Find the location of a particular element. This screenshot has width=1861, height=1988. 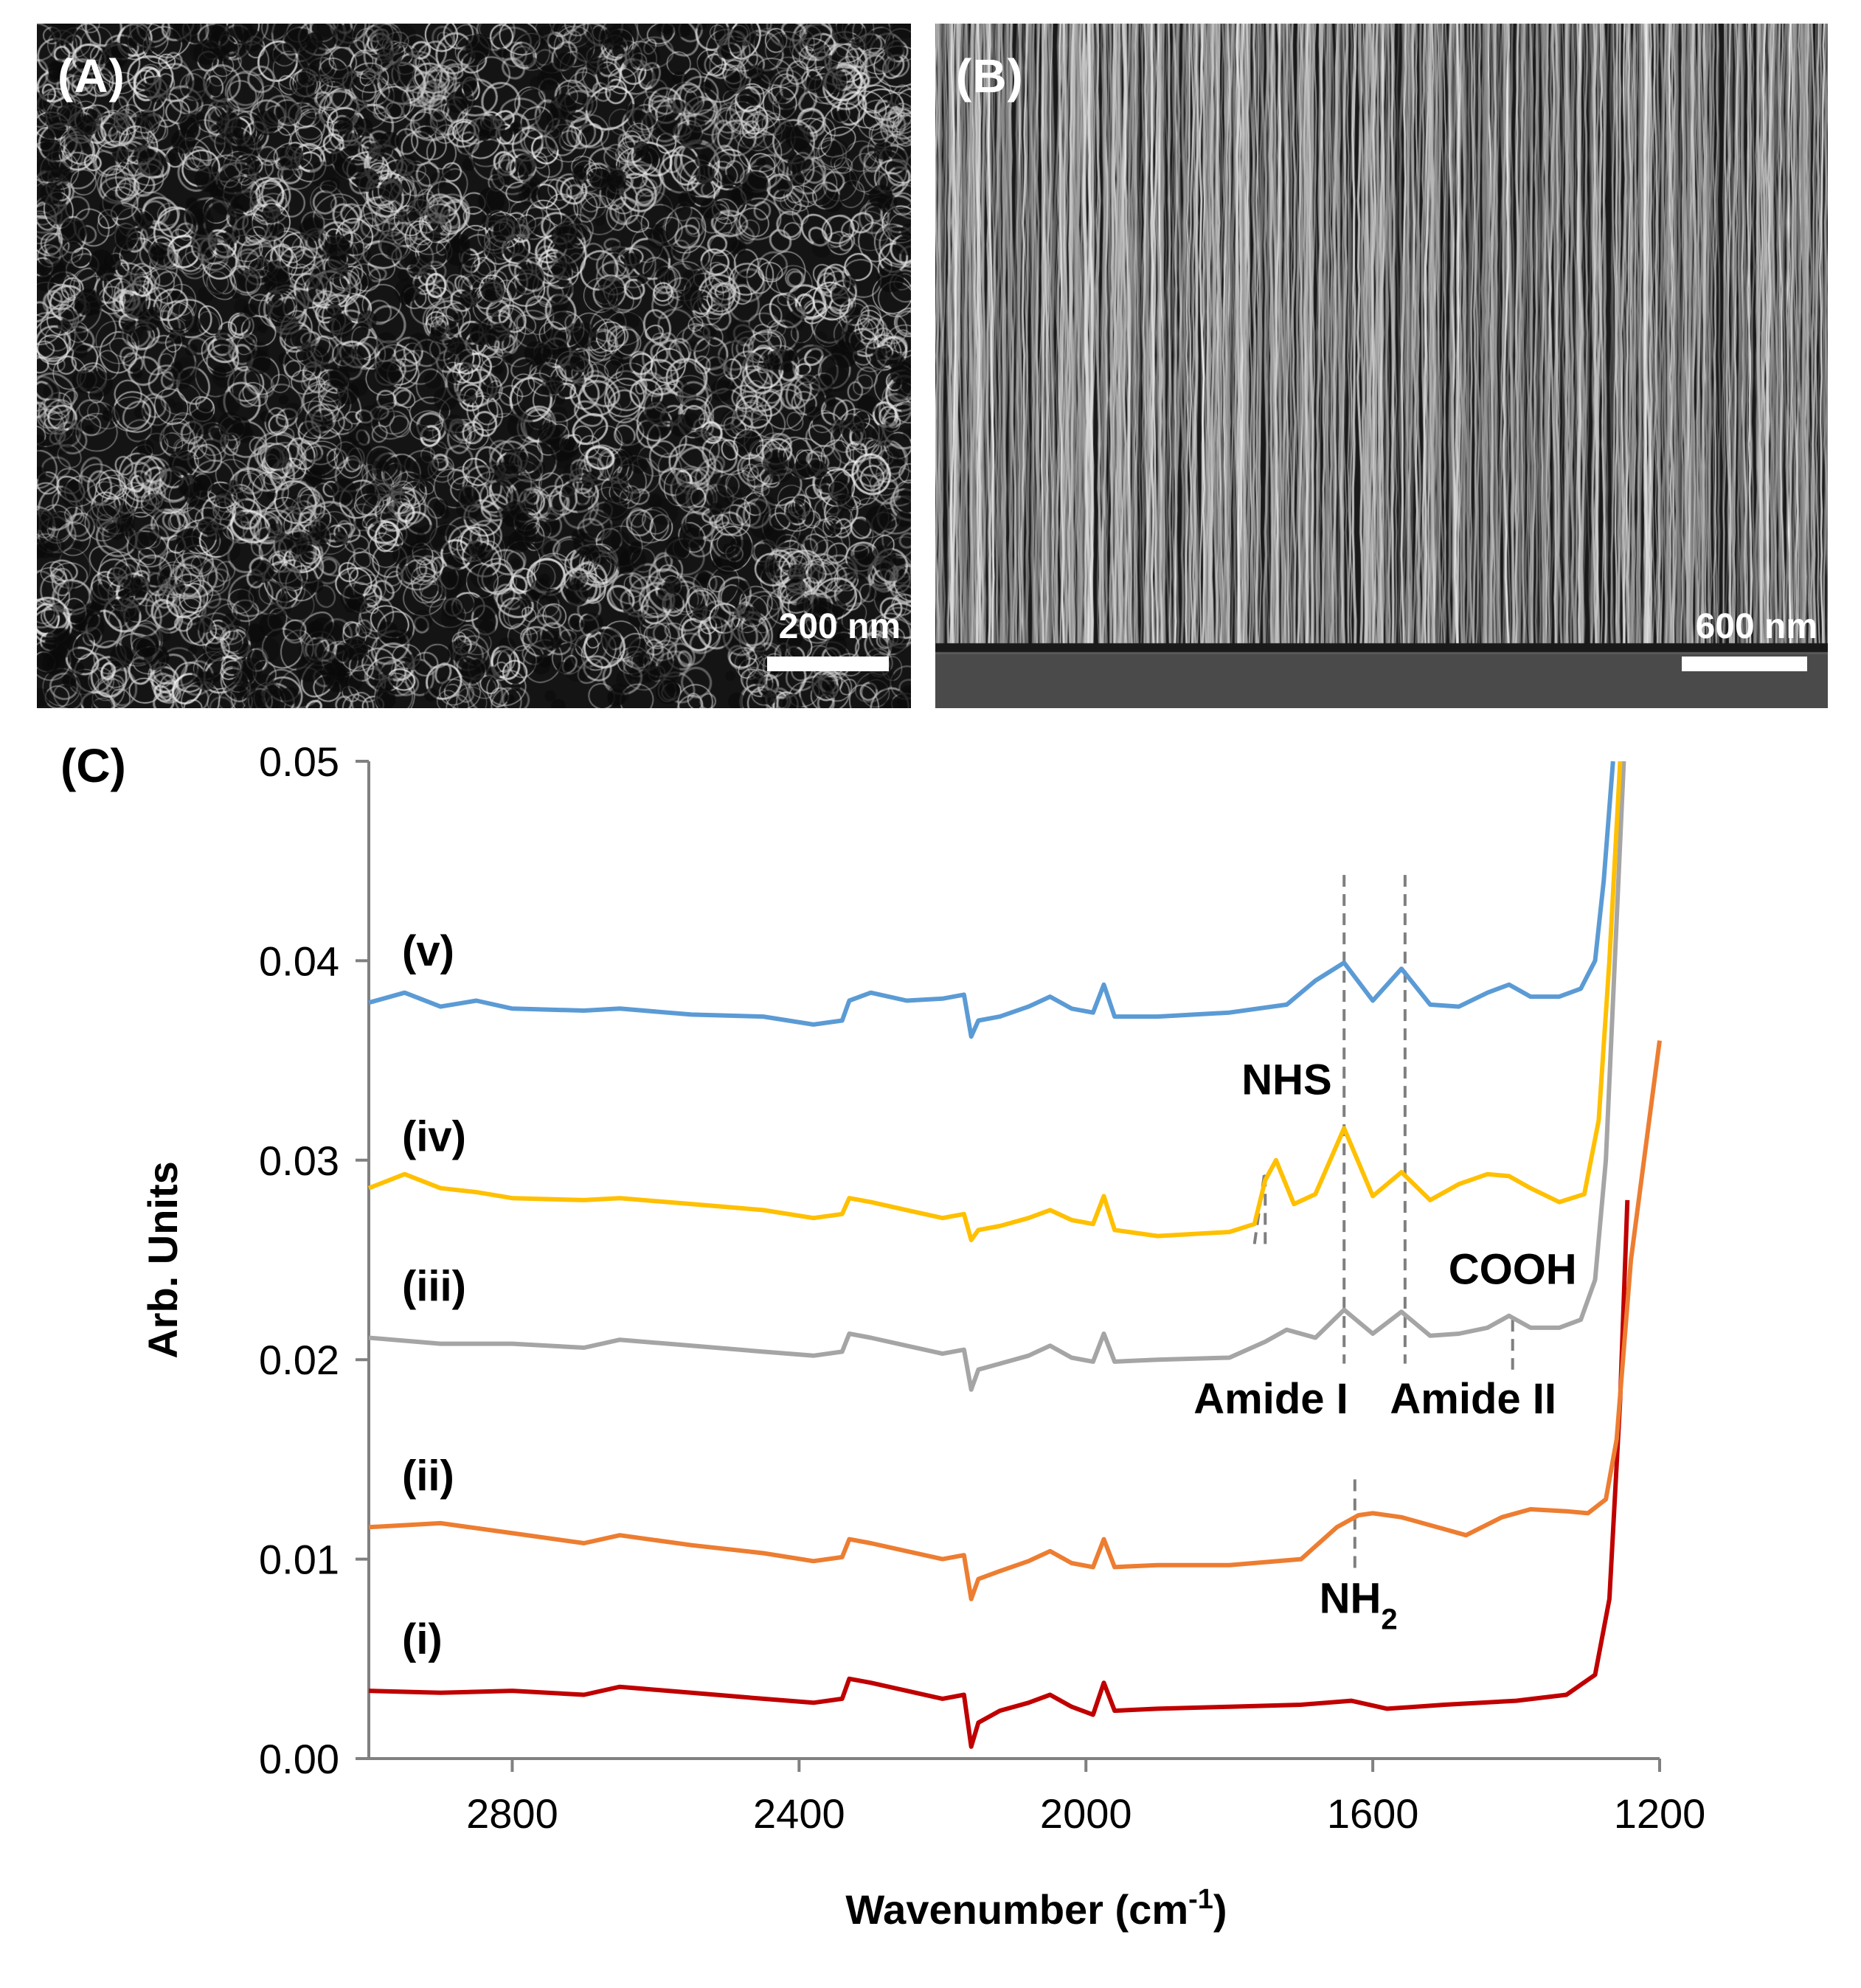

series-label-2: (ii) is located at coordinates (428, 1476).